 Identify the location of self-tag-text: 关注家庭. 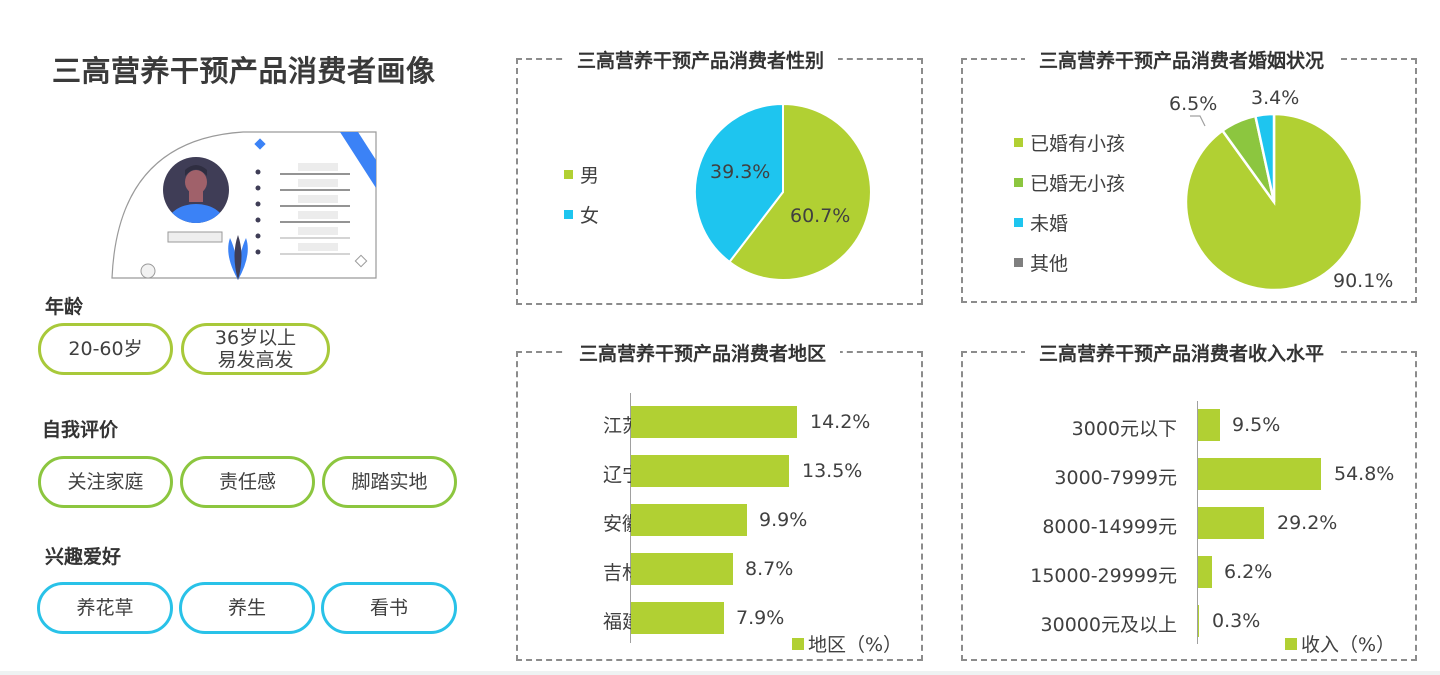
(105, 482).